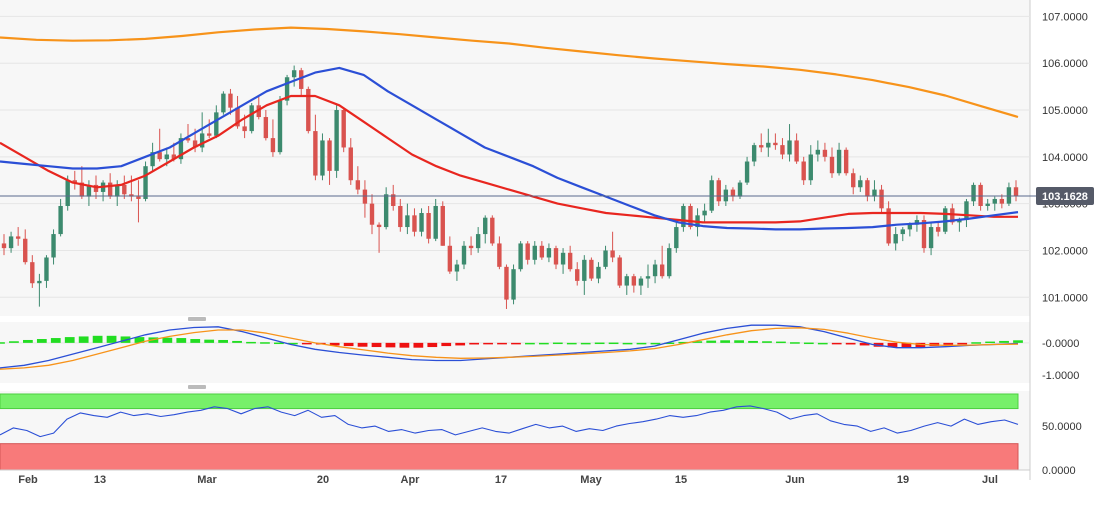 This screenshot has height=510, width=1107. Describe the element at coordinates (197, 387) in the screenshot. I see `rsi-pane-resize-handle` at that location.